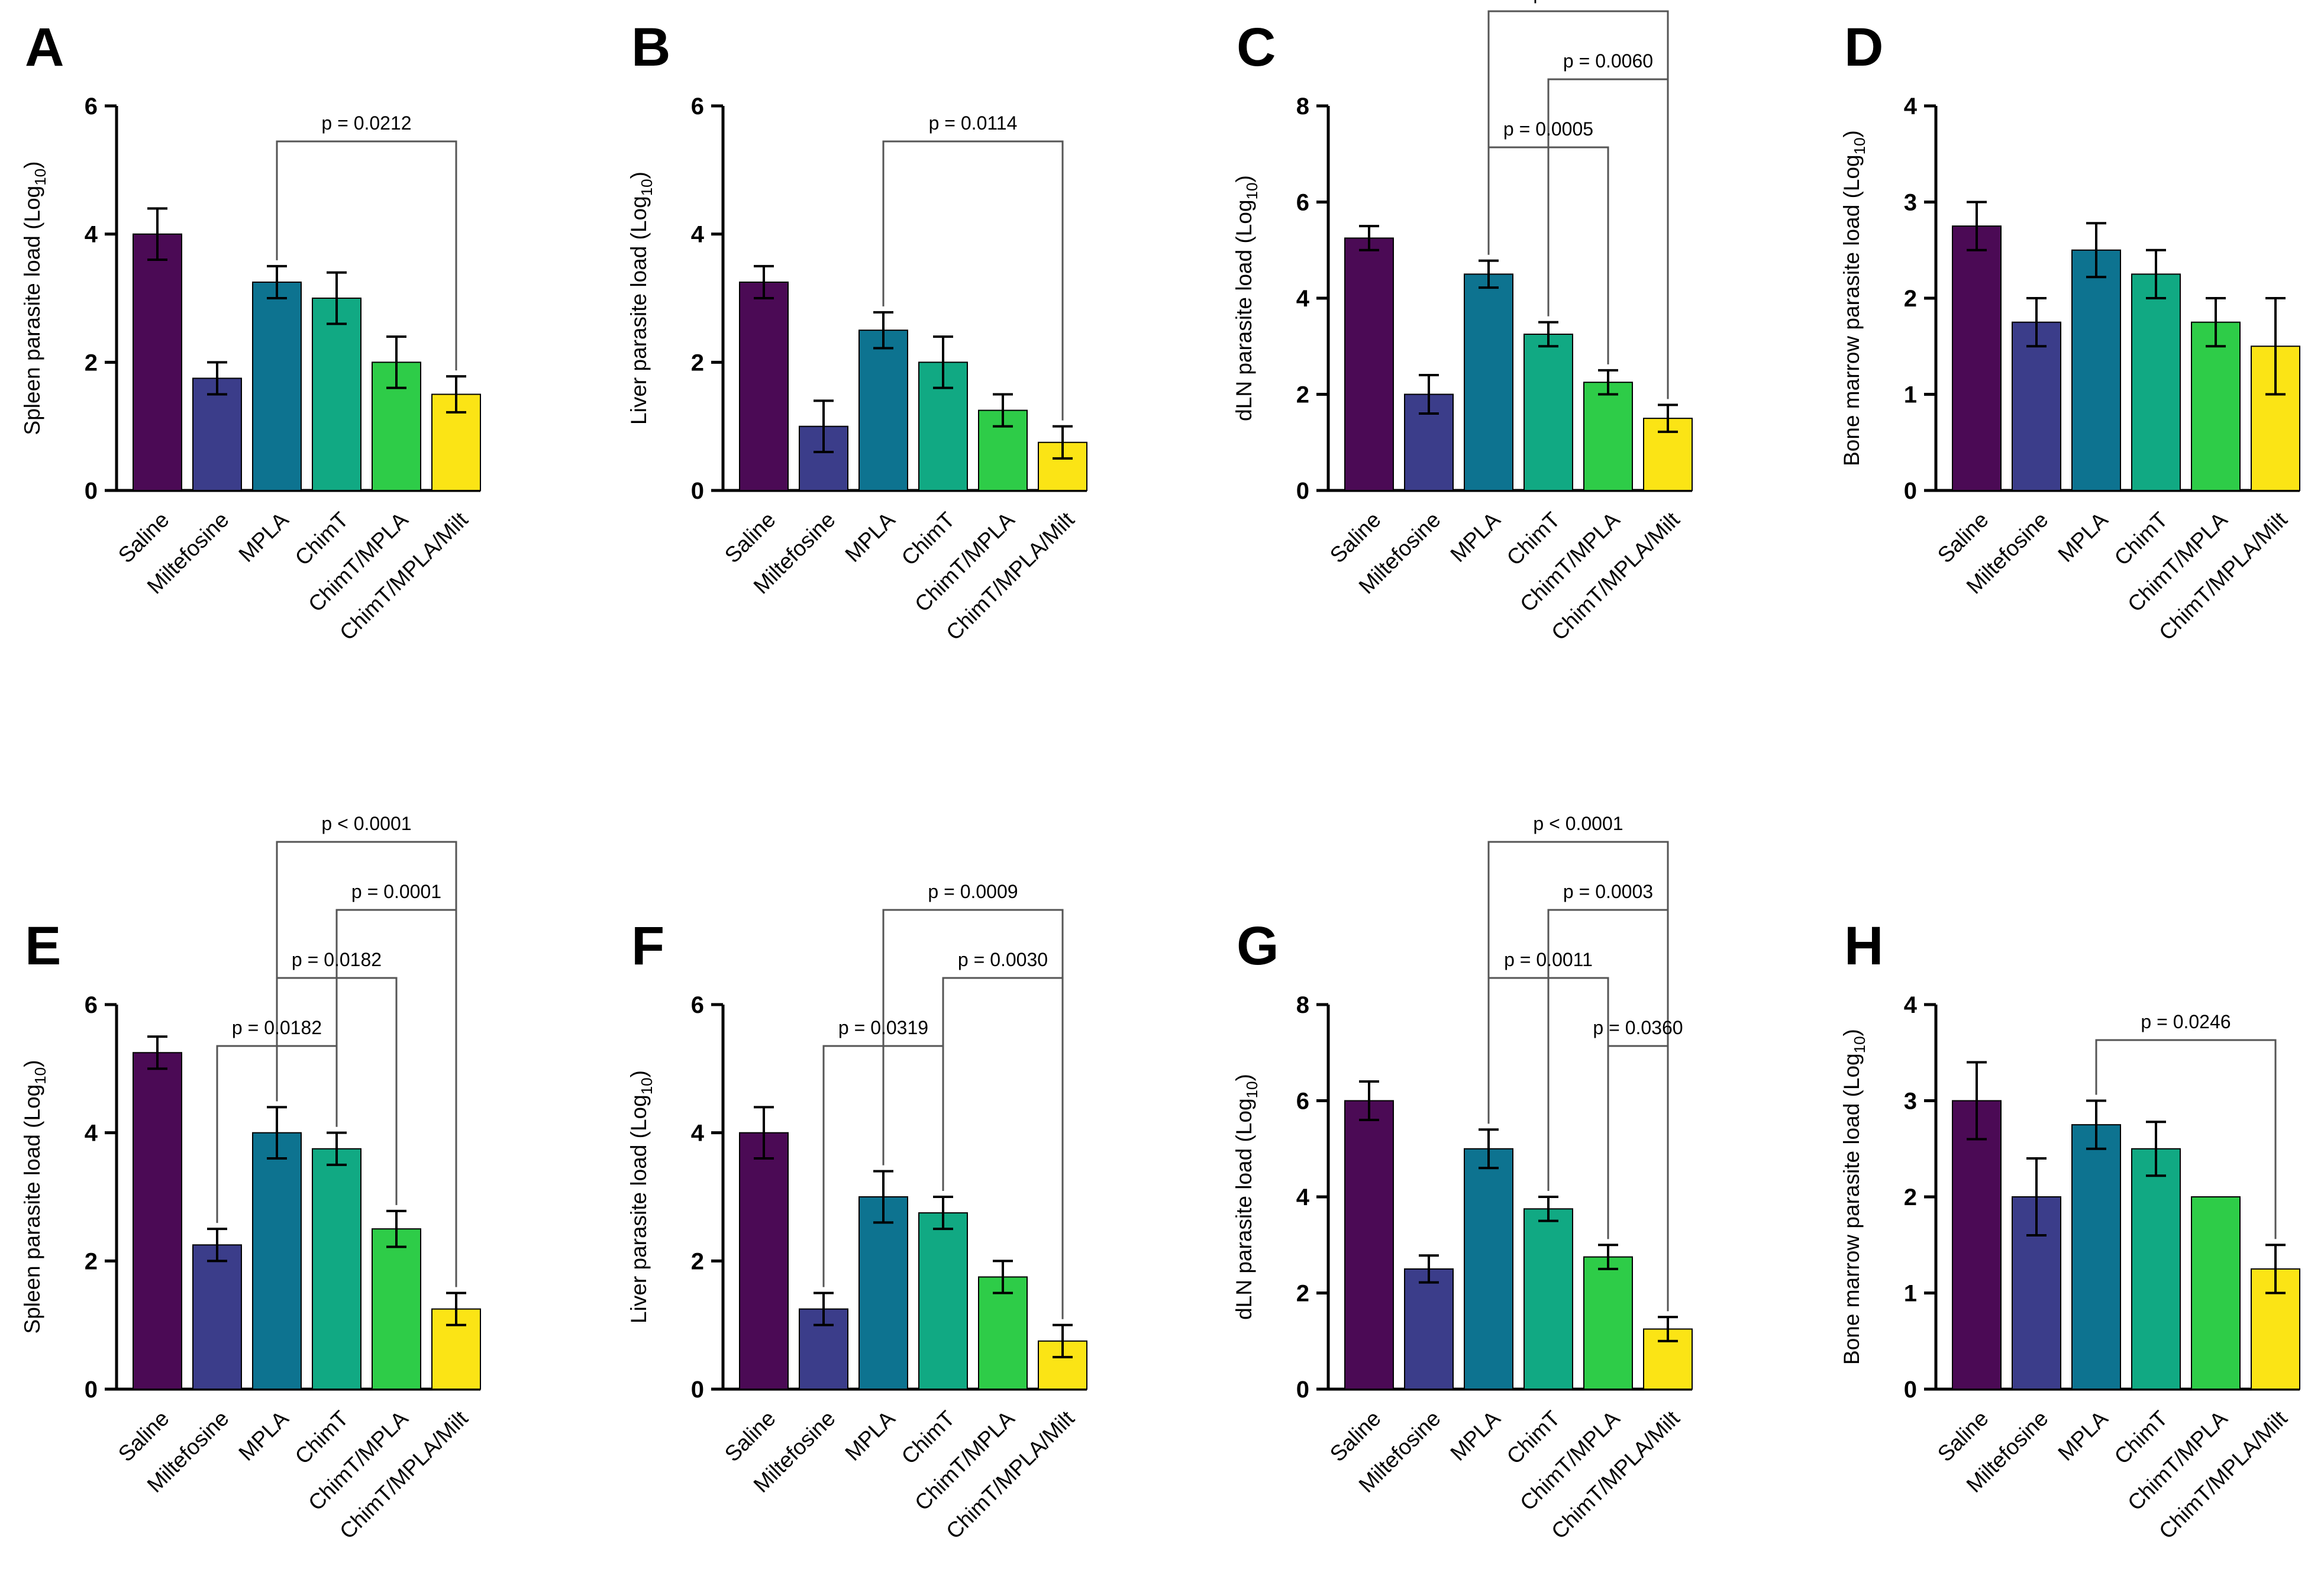  I want to click on p-value-label: p = 0.0009, so click(973, 891).